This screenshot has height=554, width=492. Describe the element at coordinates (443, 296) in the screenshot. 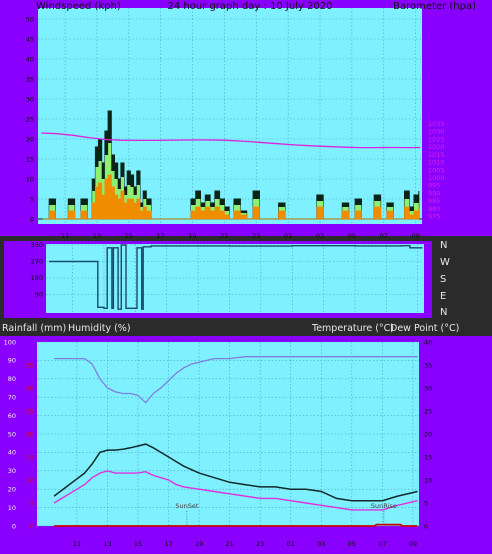

I see `compass-label-e: E` at that location.